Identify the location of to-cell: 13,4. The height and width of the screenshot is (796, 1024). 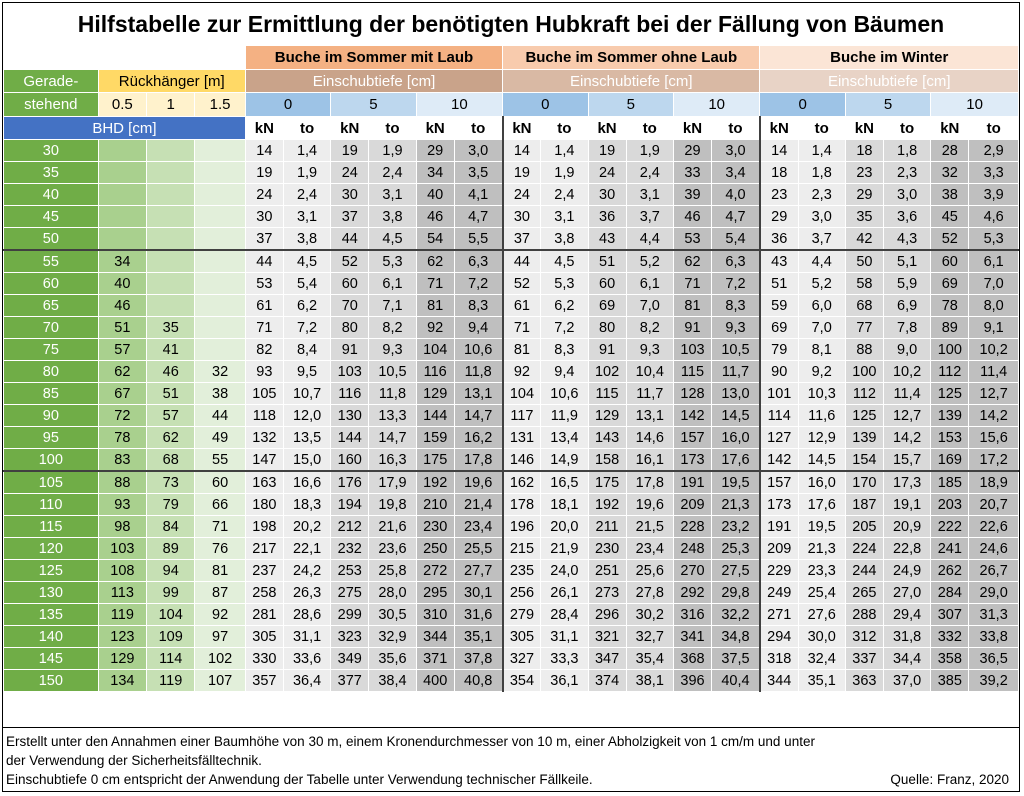
(564, 437).